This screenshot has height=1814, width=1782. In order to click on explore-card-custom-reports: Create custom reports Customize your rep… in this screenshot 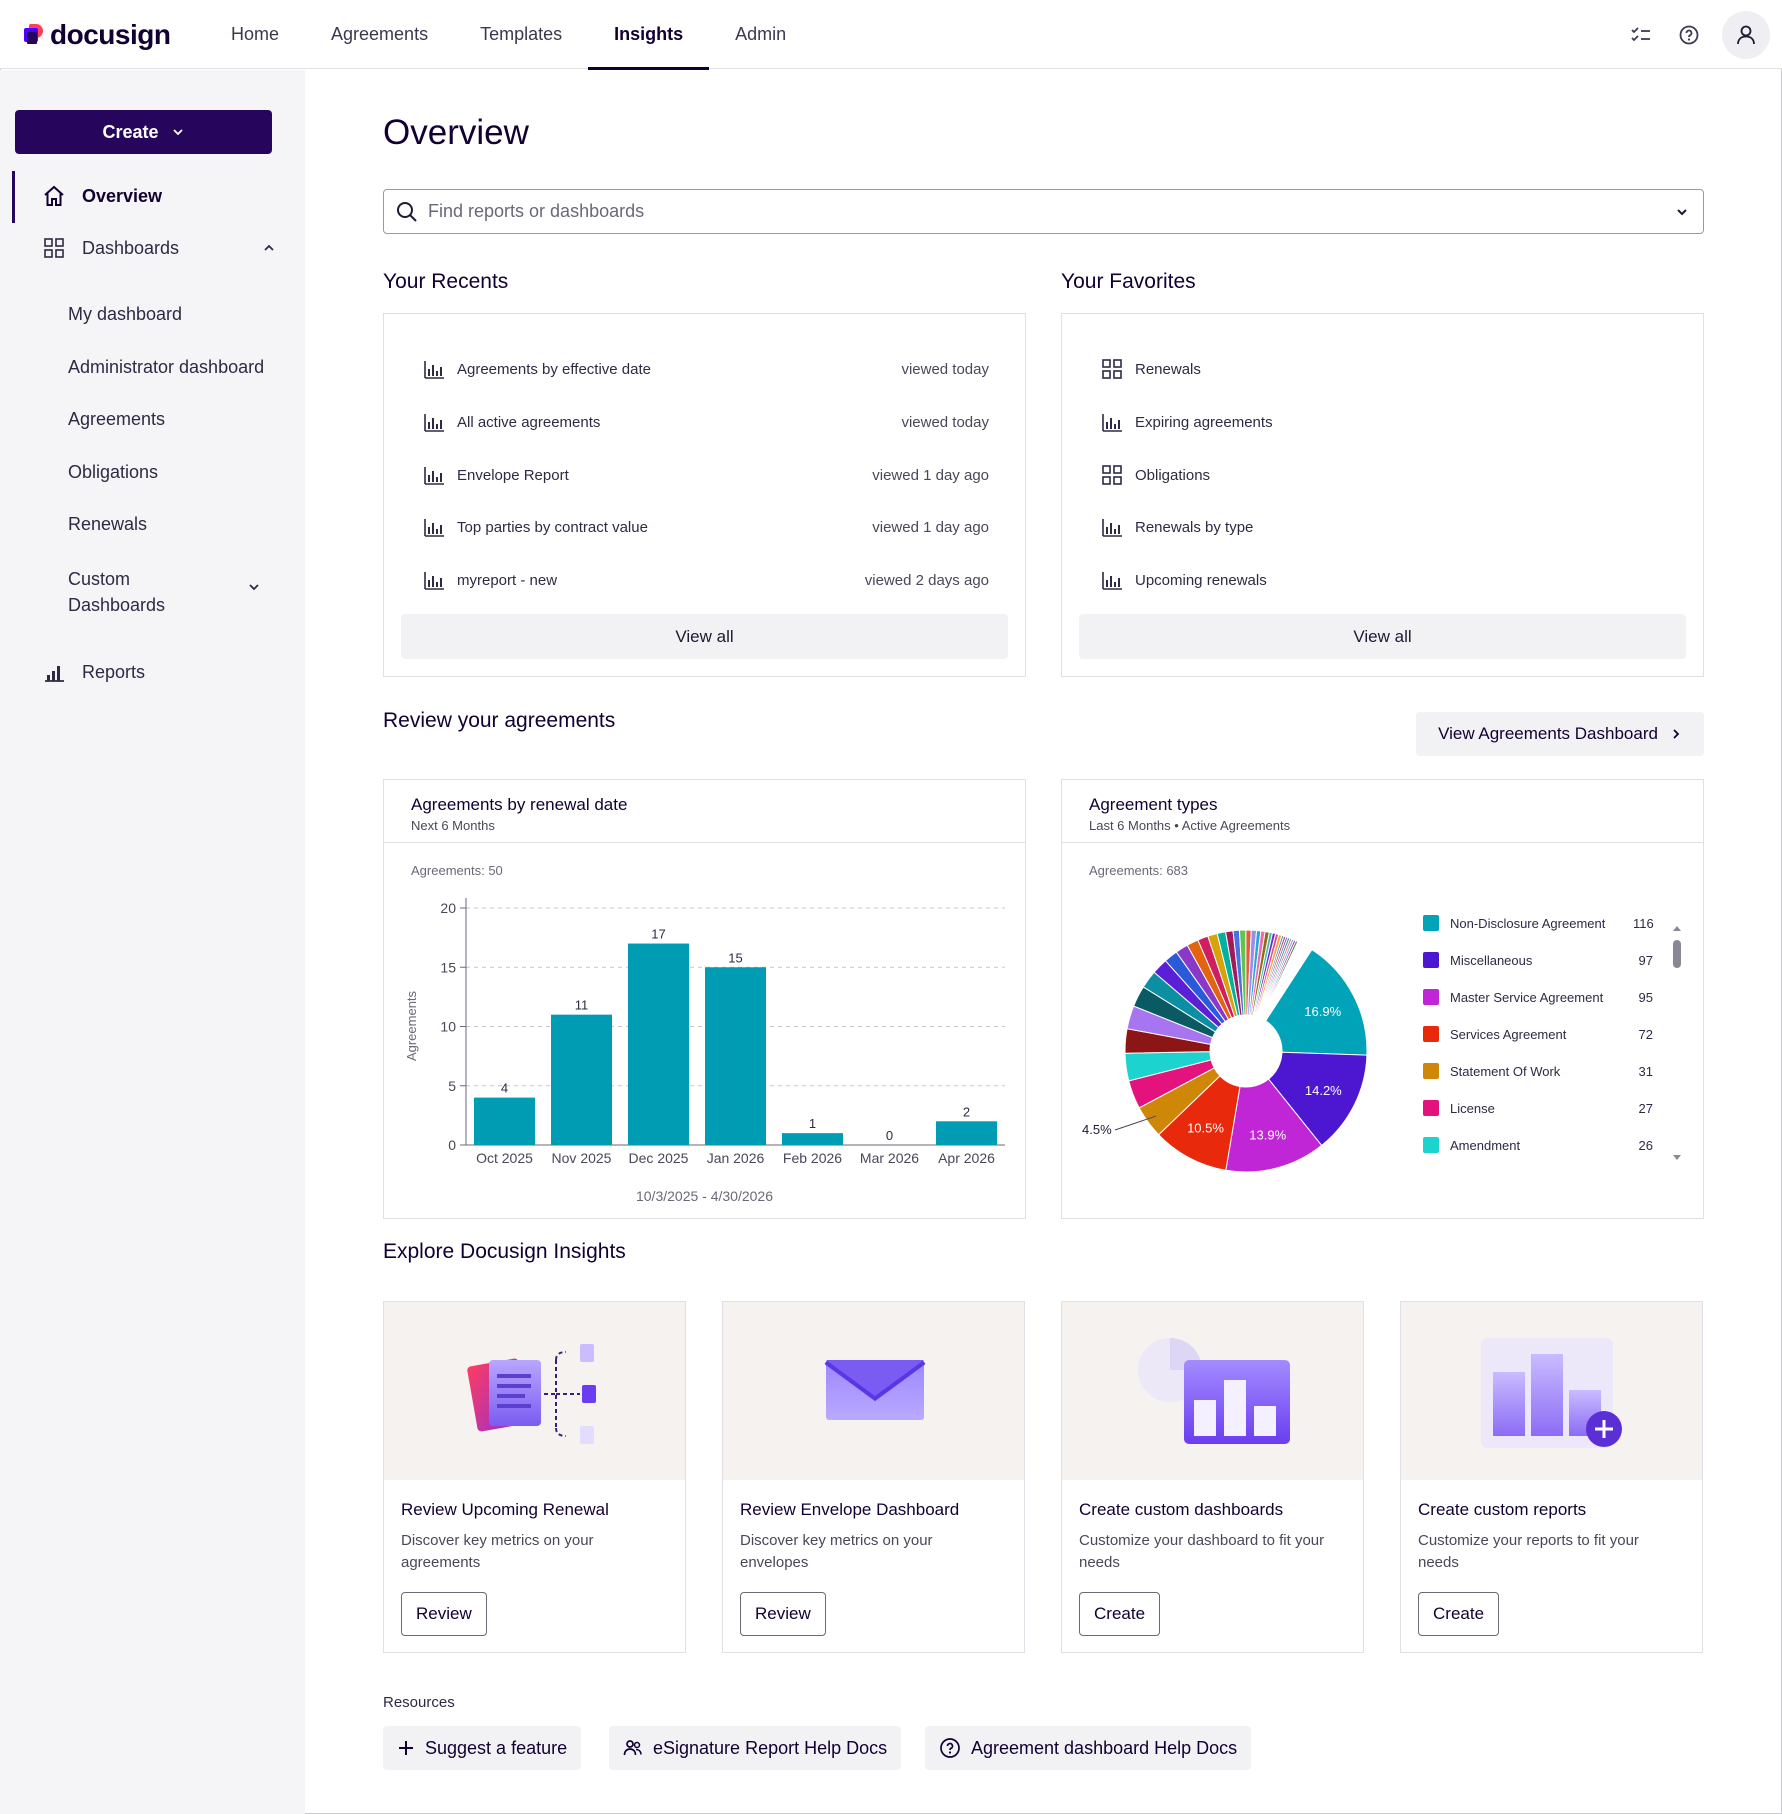, I will do `click(1551, 1477)`.